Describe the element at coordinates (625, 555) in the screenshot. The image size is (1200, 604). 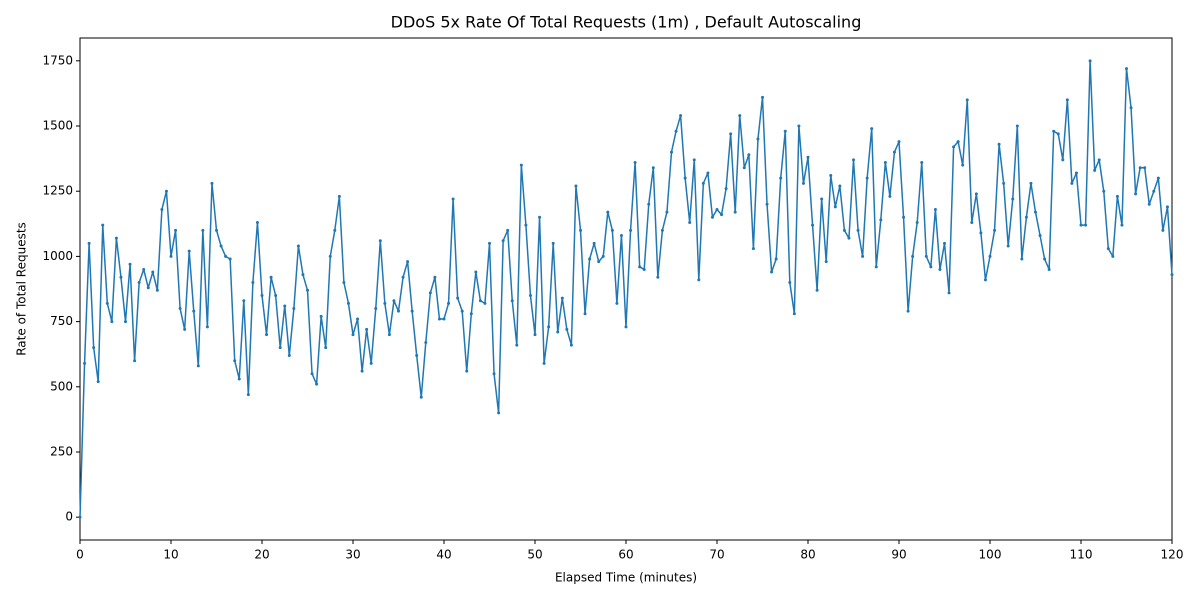
I see `x-tick-label: 60` at that location.